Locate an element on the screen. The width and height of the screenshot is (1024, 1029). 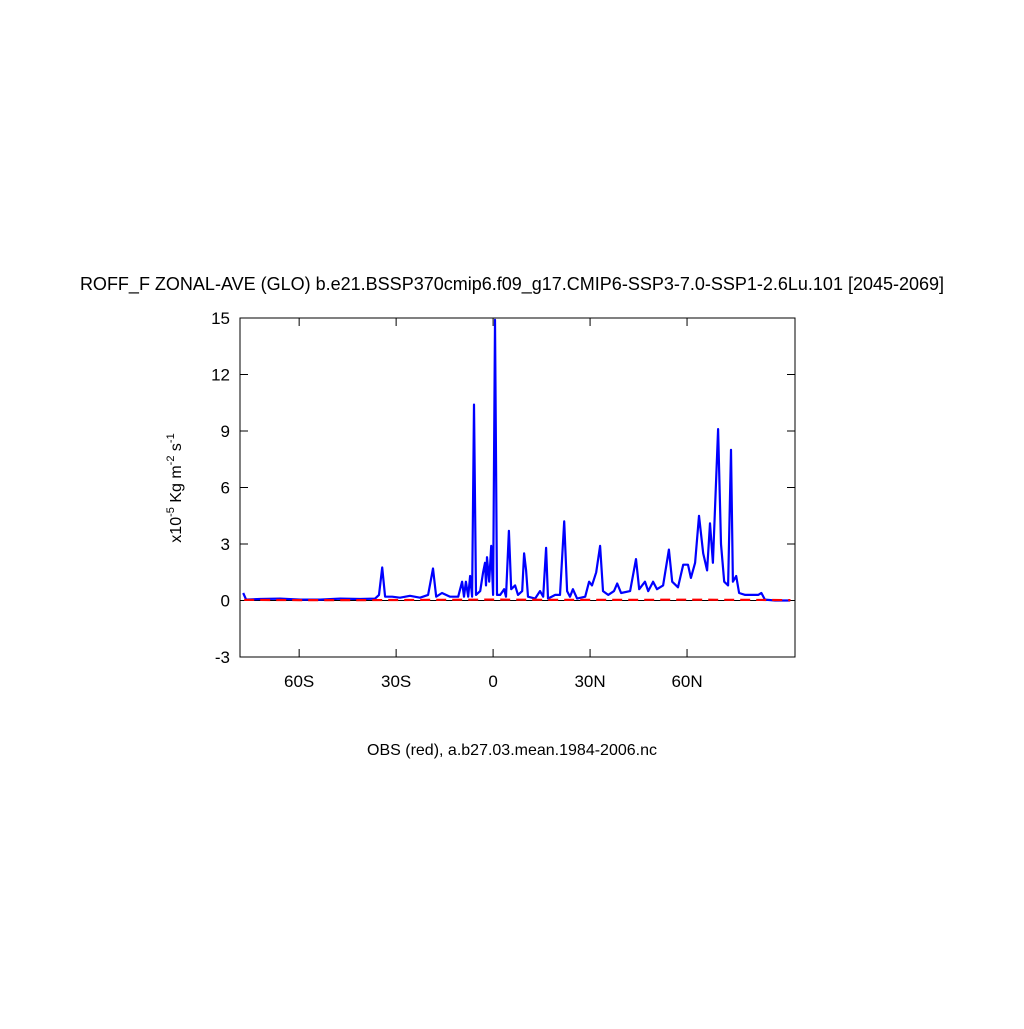
x-tick-label: 30S is located at coordinates (396, 681).